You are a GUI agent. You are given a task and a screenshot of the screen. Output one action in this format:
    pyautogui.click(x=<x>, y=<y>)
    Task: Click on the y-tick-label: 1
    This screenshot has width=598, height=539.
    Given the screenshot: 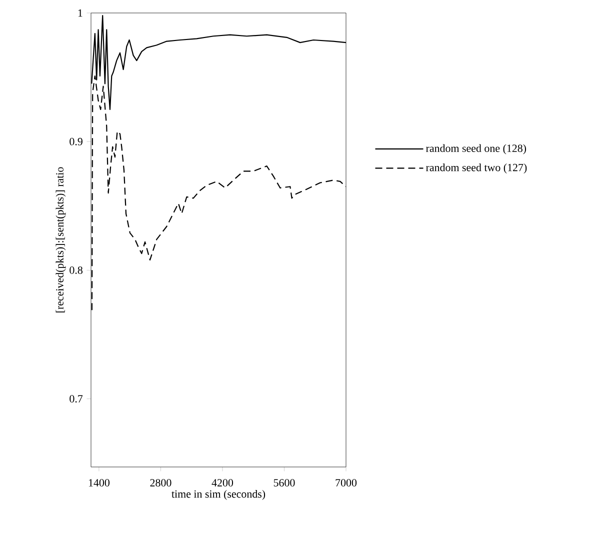 What is the action you would take?
    pyautogui.click(x=80, y=13)
    